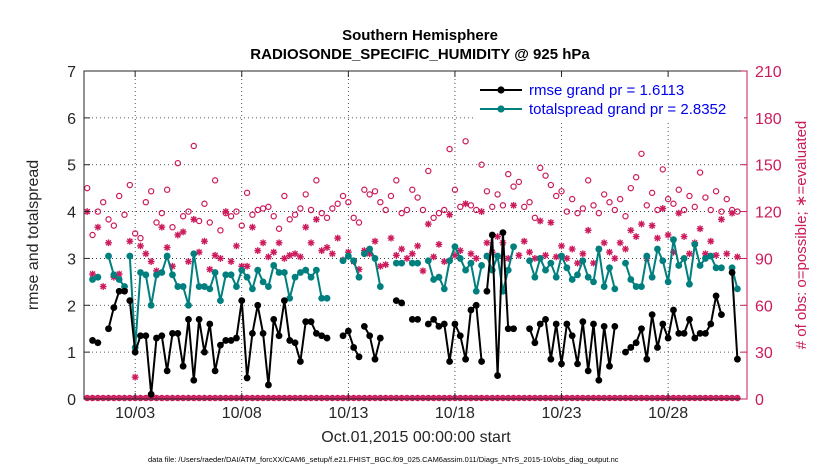 The image size is (830, 470). What do you see at coordinates (71, 72) in the screenshot?
I see `y-tick-label-left: 7` at bounding box center [71, 72].